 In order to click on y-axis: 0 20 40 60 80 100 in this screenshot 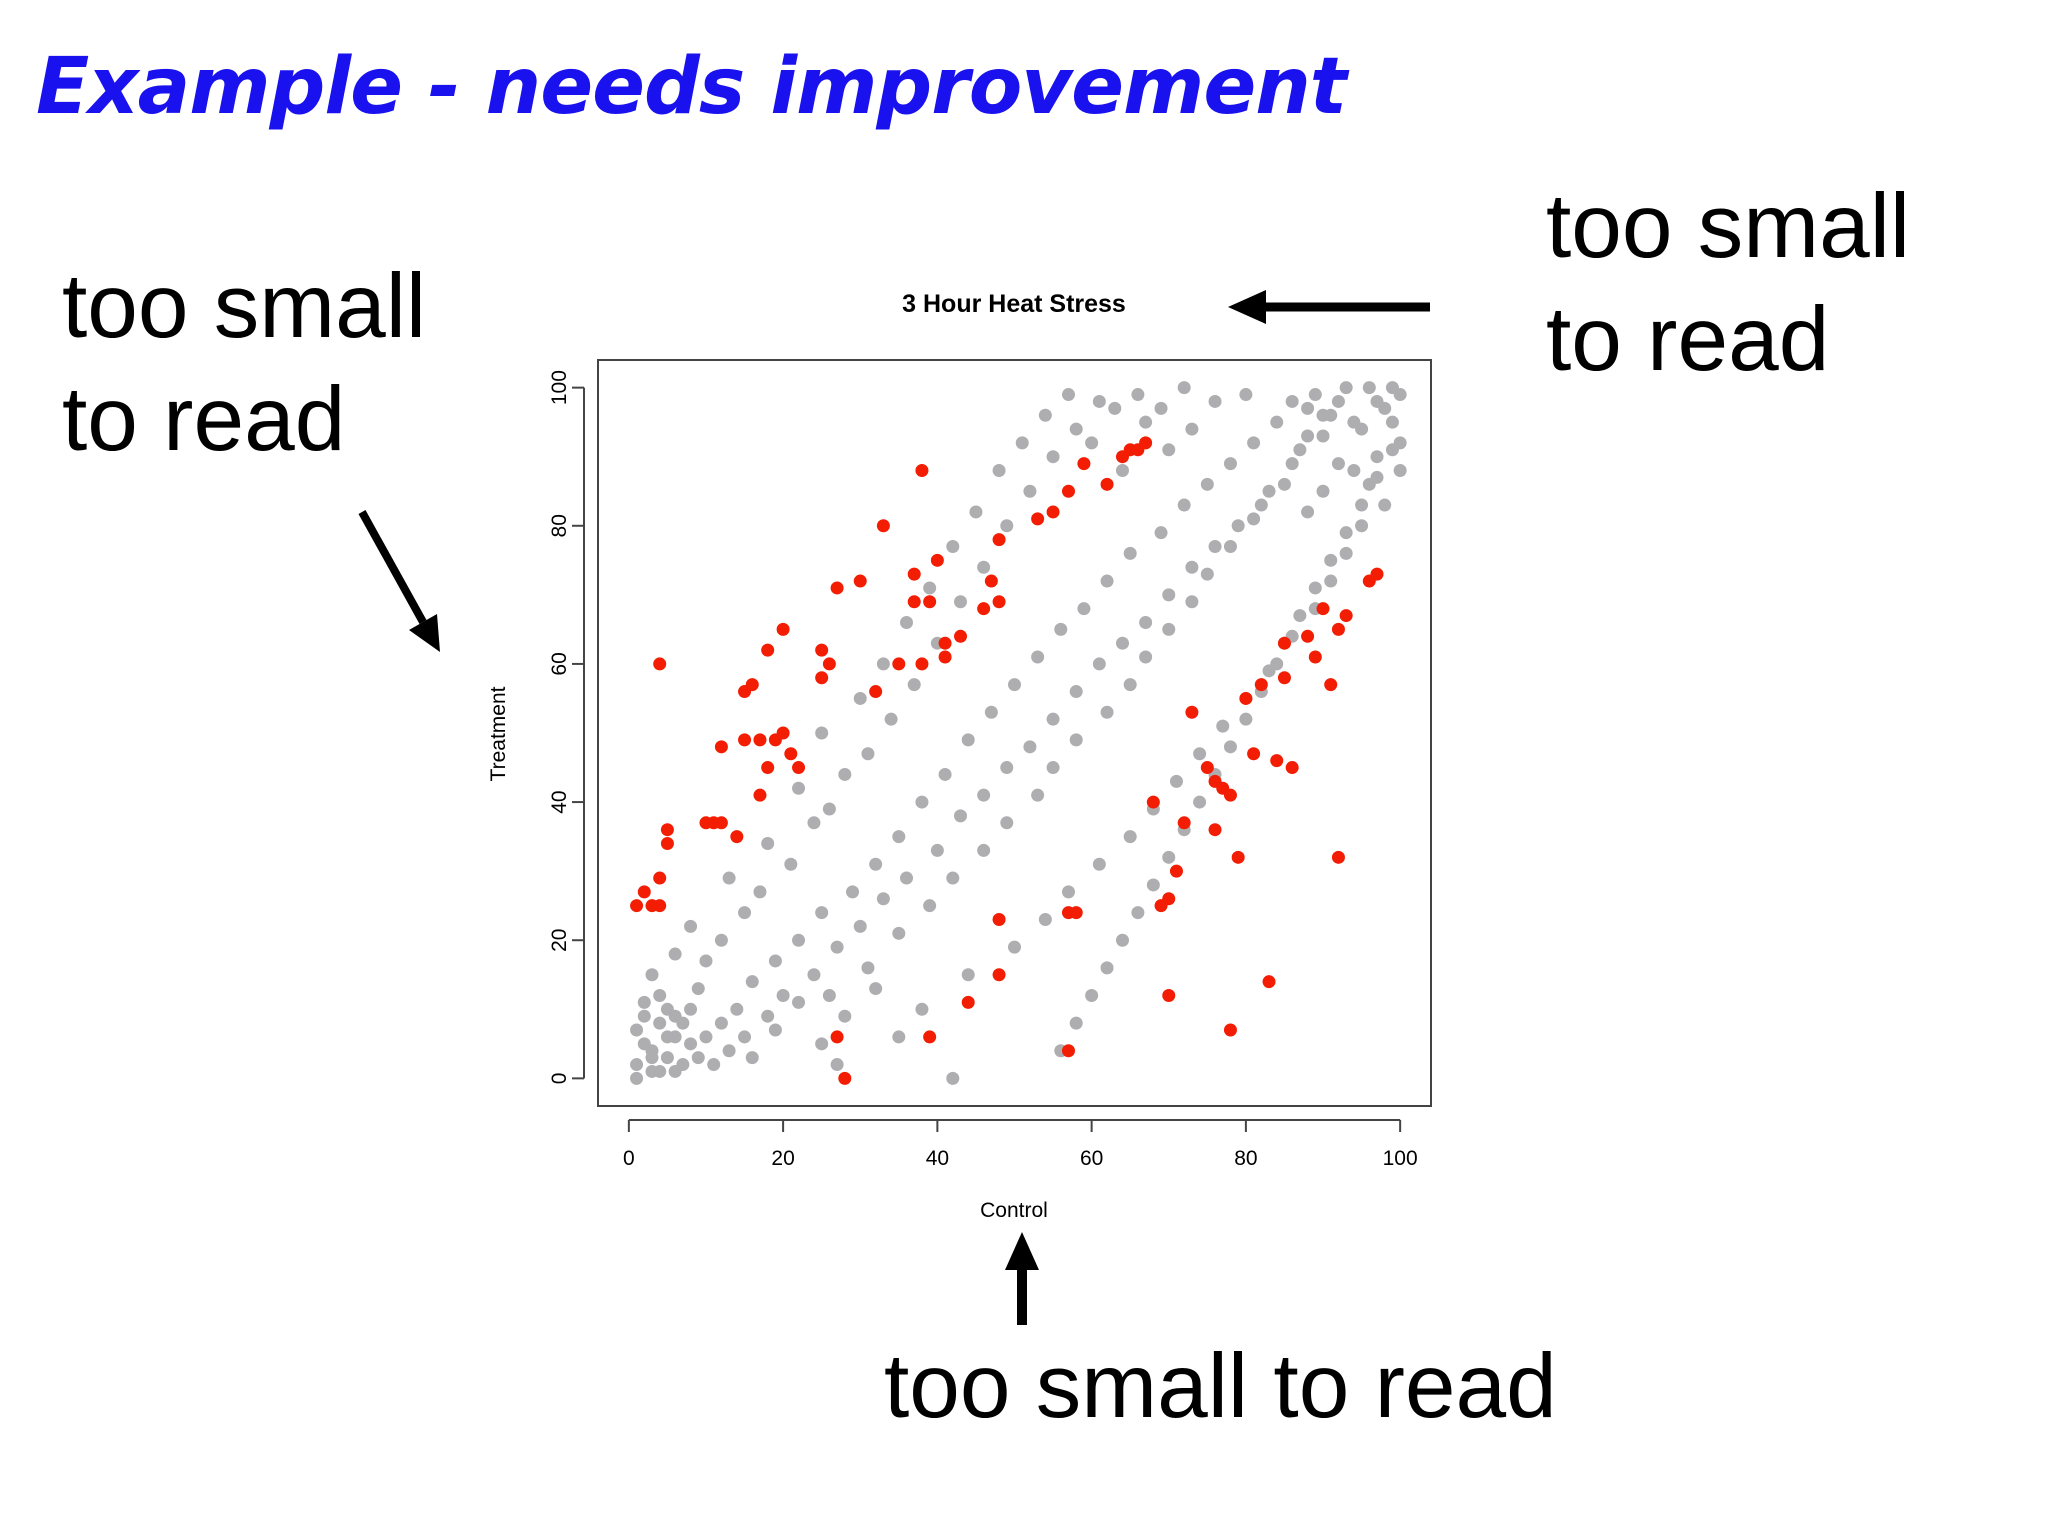, I will do `click(566, 727)`.